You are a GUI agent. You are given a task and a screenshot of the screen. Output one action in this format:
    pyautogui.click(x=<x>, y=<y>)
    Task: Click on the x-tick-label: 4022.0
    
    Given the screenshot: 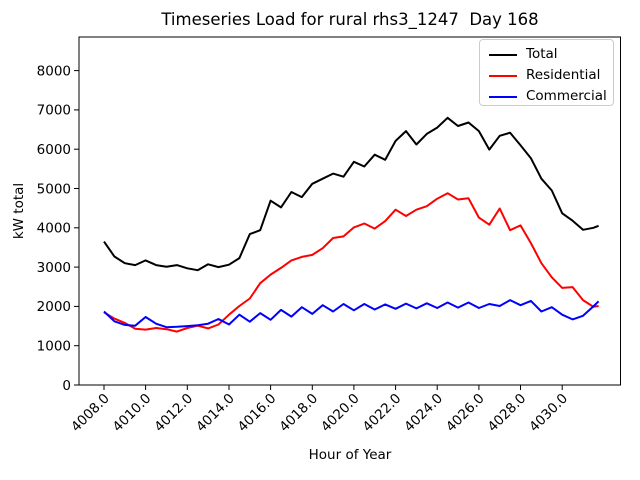 What is the action you would take?
    pyautogui.click(x=382, y=413)
    